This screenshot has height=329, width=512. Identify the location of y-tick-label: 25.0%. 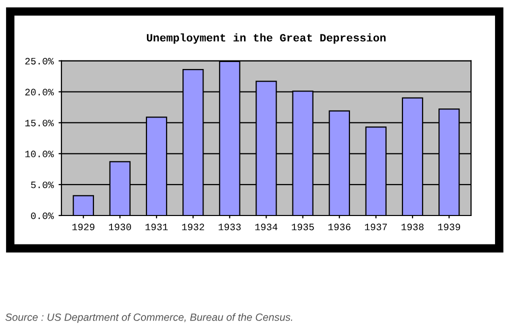
(39, 61).